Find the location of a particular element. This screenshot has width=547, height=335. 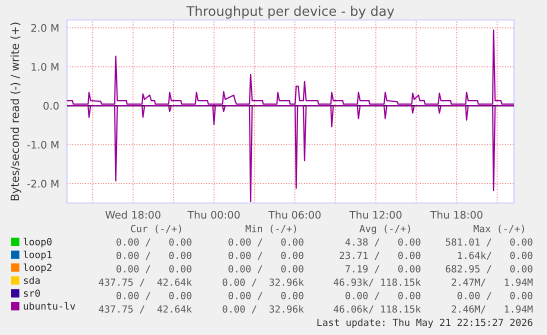

text: 682.95 / 0.00 is located at coordinates (489, 269).